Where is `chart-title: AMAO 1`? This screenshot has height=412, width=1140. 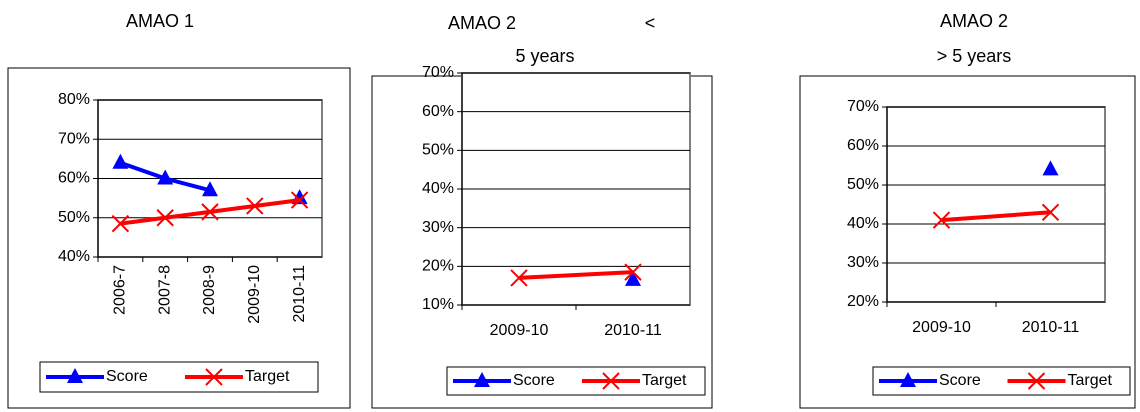
chart-title: AMAO 1 is located at coordinates (160, 21).